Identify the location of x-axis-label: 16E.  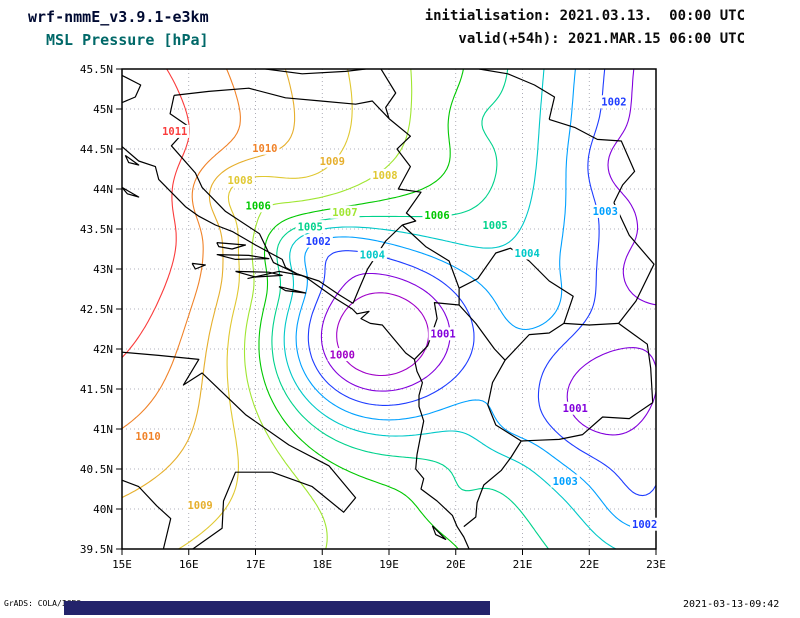
(189, 564).